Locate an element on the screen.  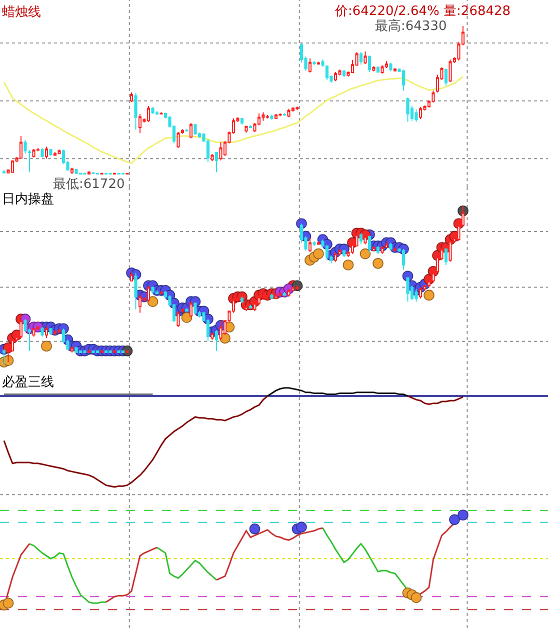
annotation: 最高:64330 is located at coordinates (411, 26).